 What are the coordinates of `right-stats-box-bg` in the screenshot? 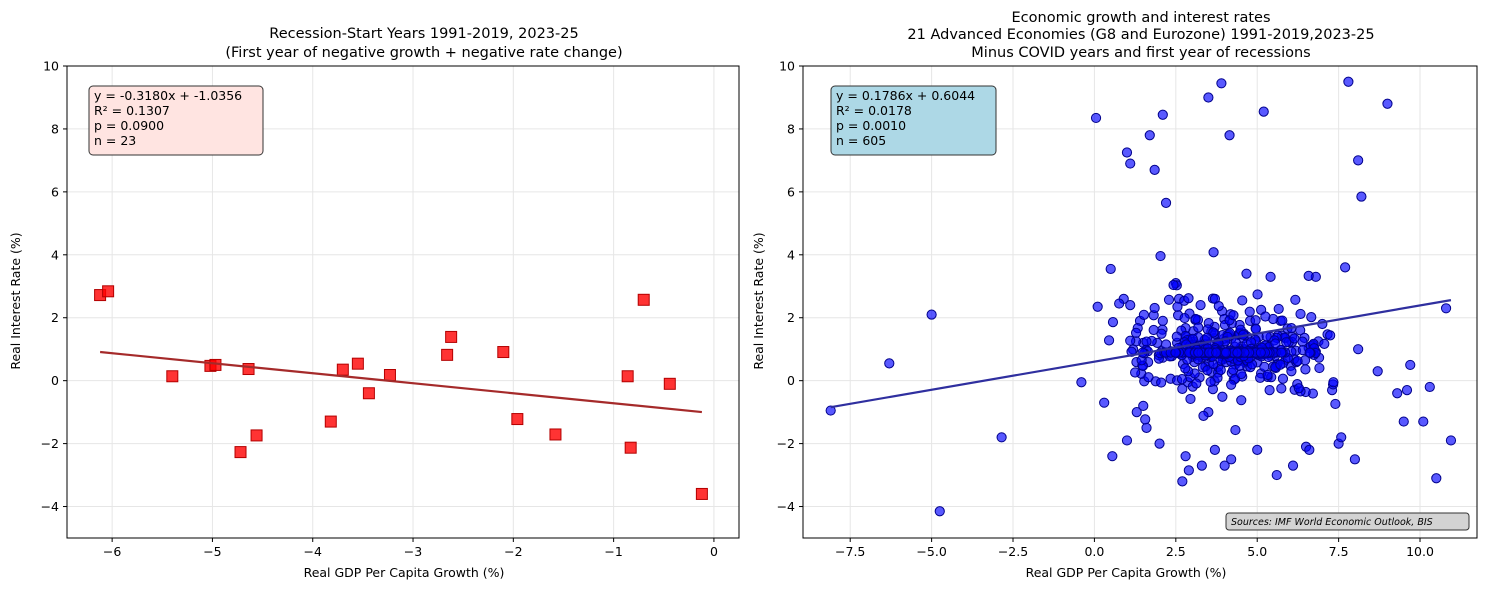 It's located at (913, 120).